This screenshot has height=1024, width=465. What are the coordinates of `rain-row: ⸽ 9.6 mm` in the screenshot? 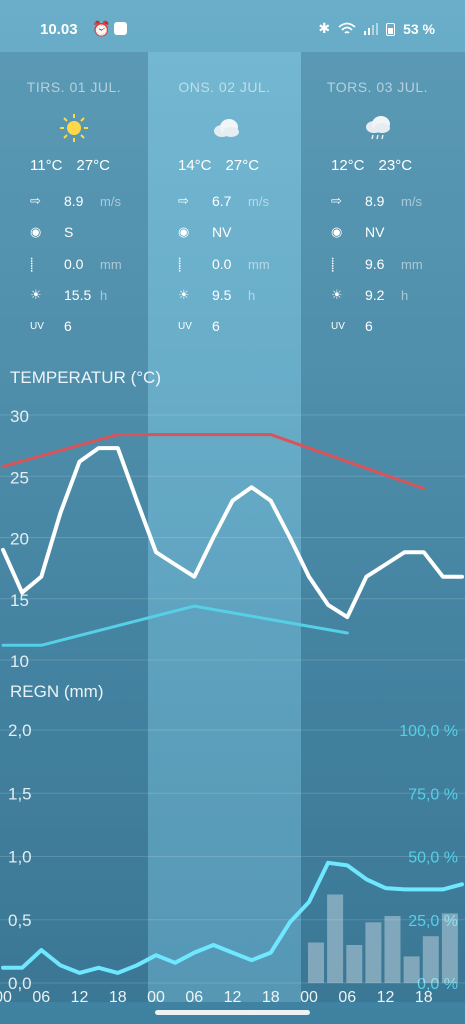 It's located at (377, 264).